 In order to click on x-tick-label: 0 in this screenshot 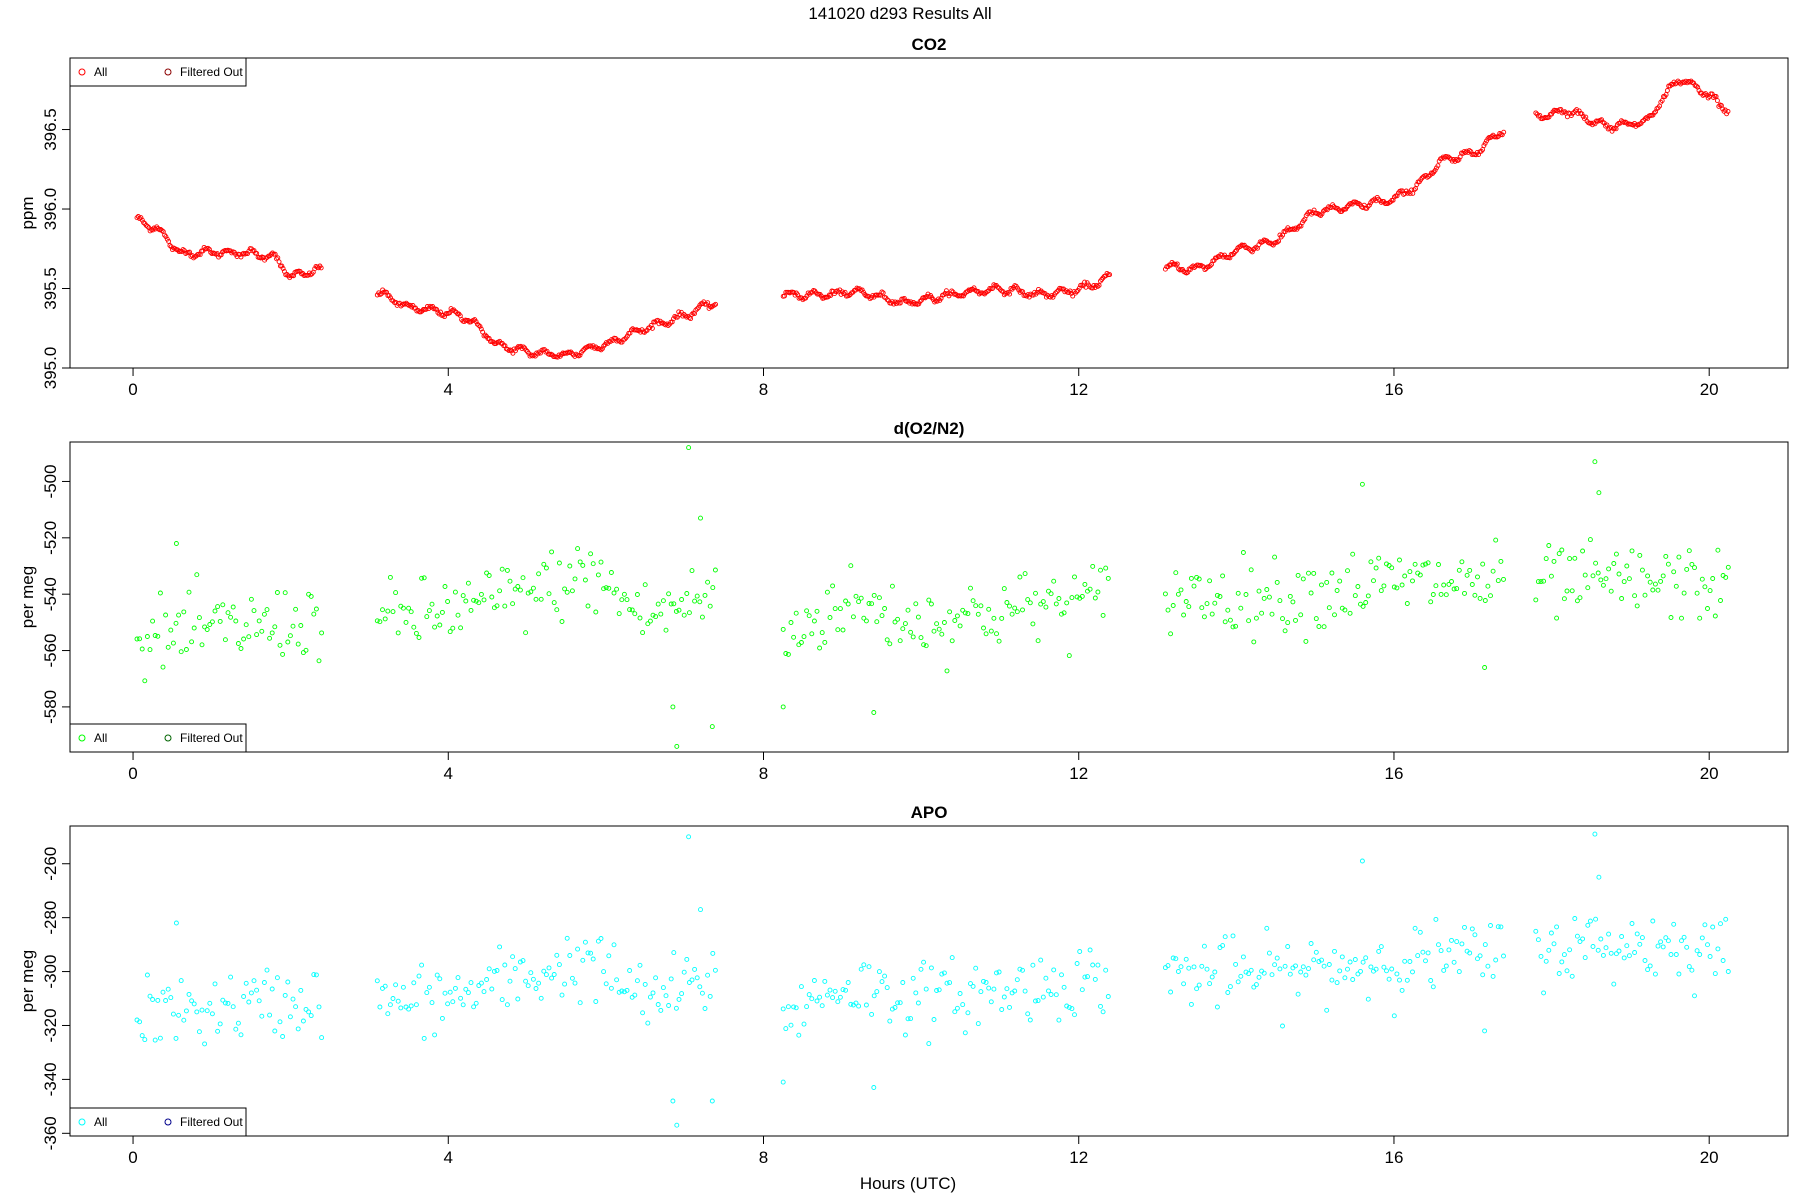, I will do `click(132, 773)`.